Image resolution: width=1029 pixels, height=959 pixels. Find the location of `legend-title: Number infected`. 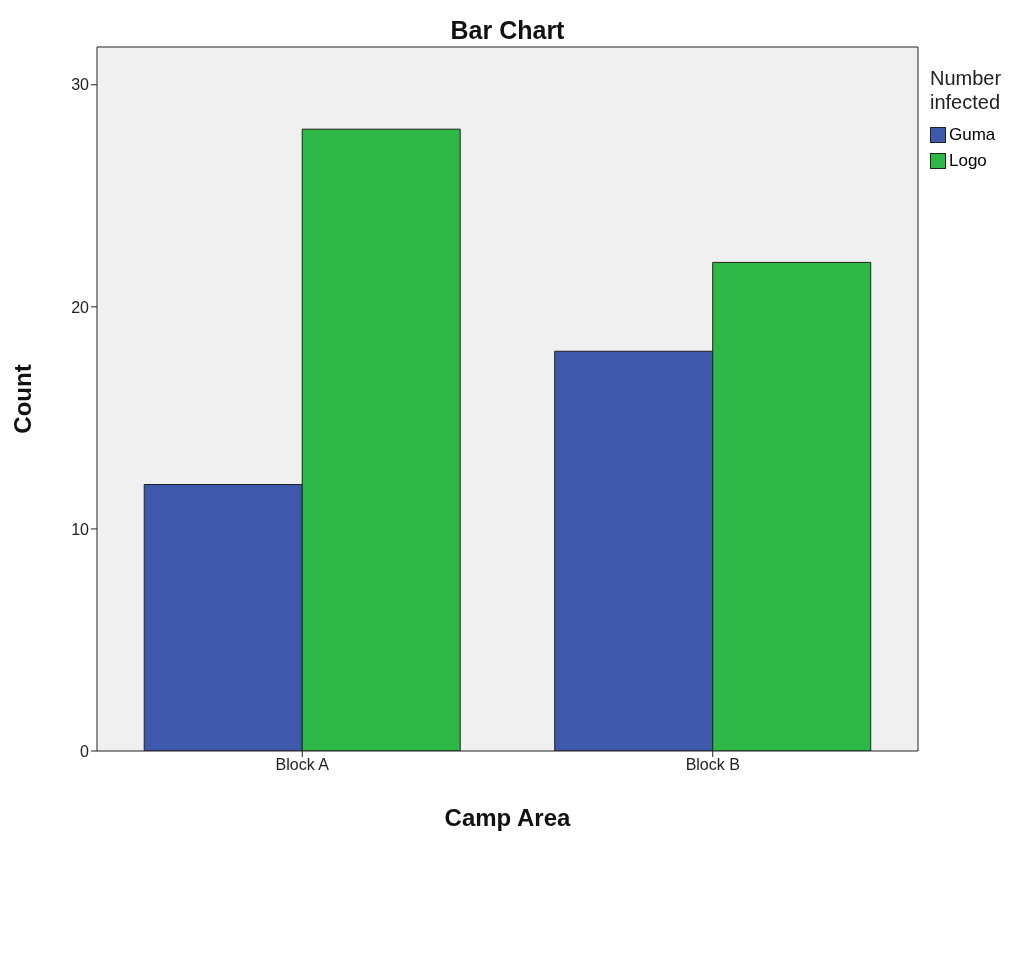

legend-title: Number infected is located at coordinates (966, 90).